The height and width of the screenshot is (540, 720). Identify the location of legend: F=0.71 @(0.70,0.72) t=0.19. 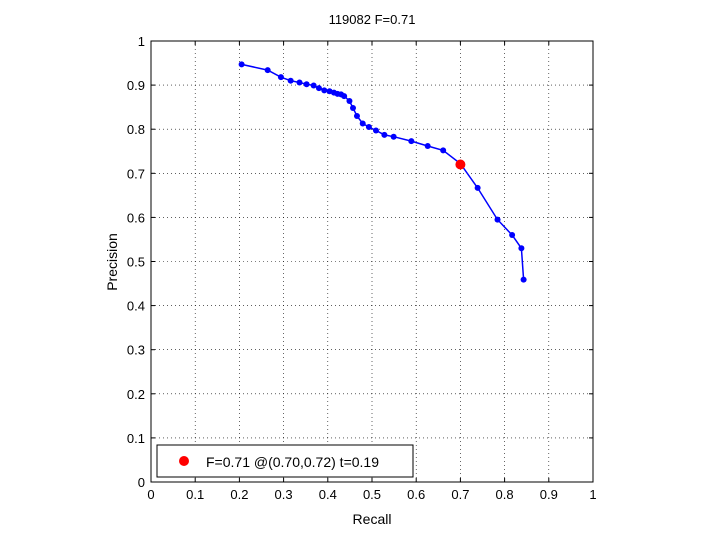
(285, 461).